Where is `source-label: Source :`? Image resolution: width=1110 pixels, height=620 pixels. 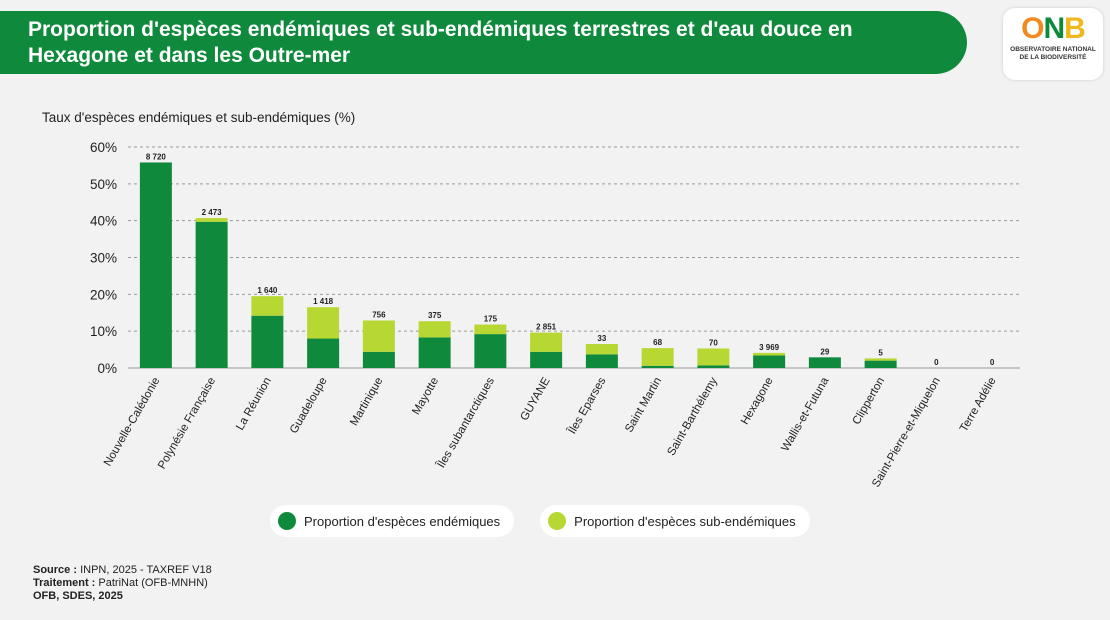
source-label: Source : is located at coordinates (55, 570).